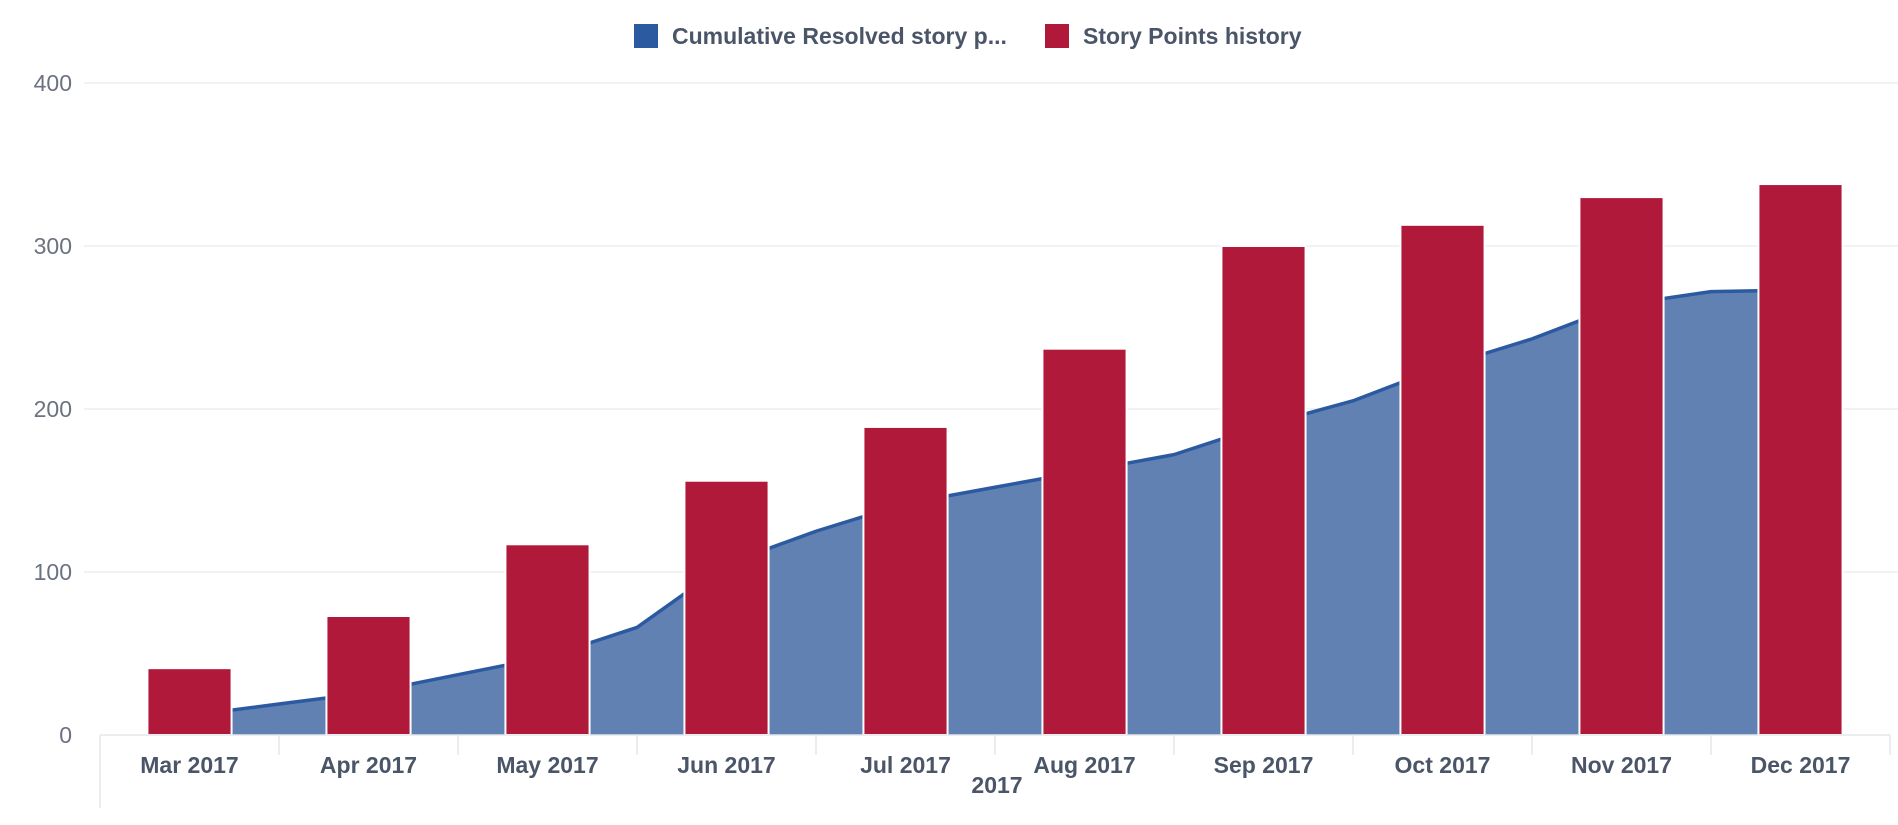 The height and width of the screenshot is (825, 1898). Describe the element at coordinates (646, 36) in the screenshot. I see `legend-swatch-area` at that location.